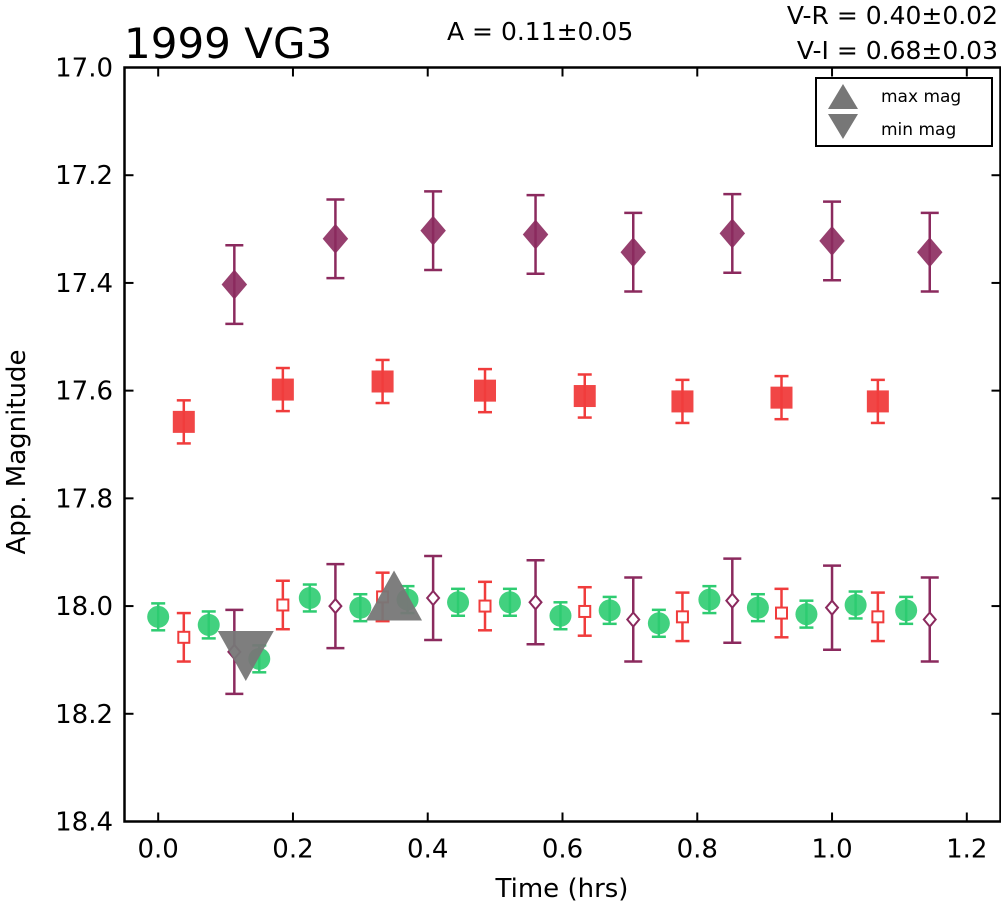 This screenshot has height=904, width=1001. What do you see at coordinates (921, 97) in the screenshot?
I see `legend-max-mag-label: max mag` at bounding box center [921, 97].